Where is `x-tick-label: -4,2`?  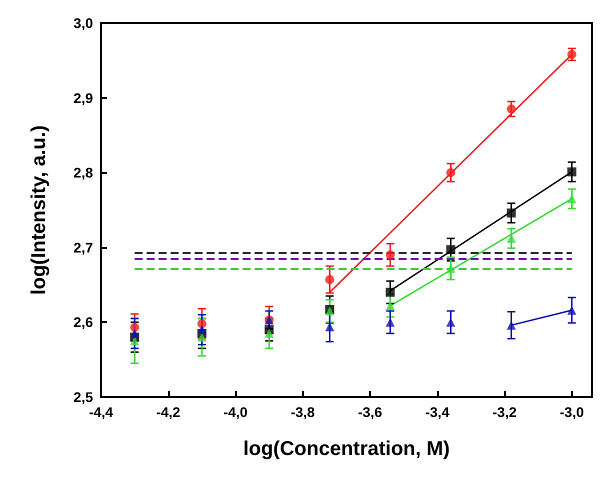 x-tick-label: -4,2 is located at coordinates (168, 412).